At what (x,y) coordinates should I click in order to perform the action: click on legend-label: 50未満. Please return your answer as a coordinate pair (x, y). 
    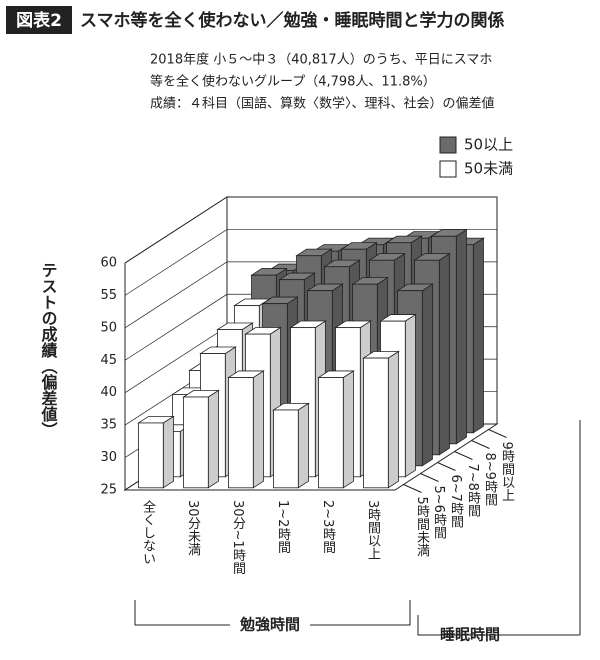
    Looking at the image, I should click on (488, 169).